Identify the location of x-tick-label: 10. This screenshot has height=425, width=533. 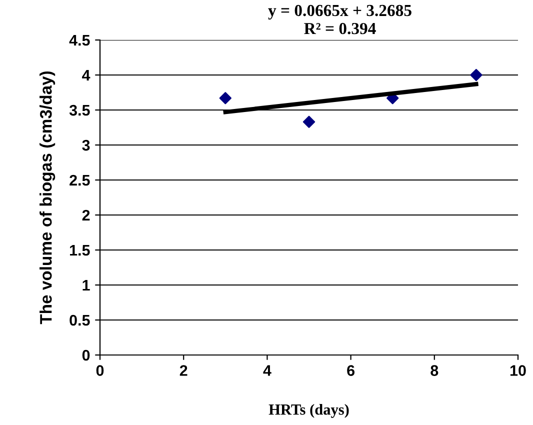
(518, 370).